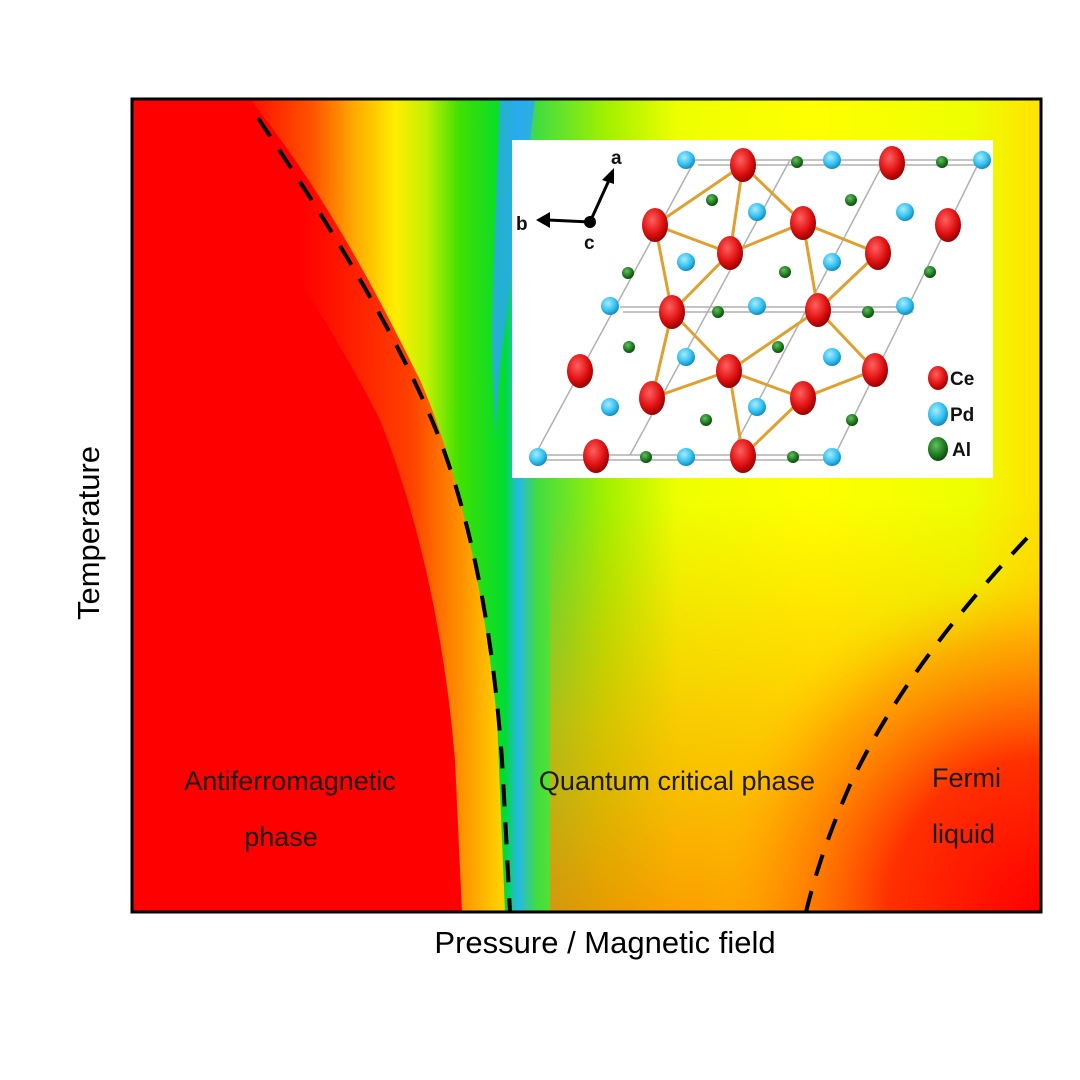  Describe the element at coordinates (963, 834) in the screenshot. I see `fl-phase-label-line2: liquid` at that location.